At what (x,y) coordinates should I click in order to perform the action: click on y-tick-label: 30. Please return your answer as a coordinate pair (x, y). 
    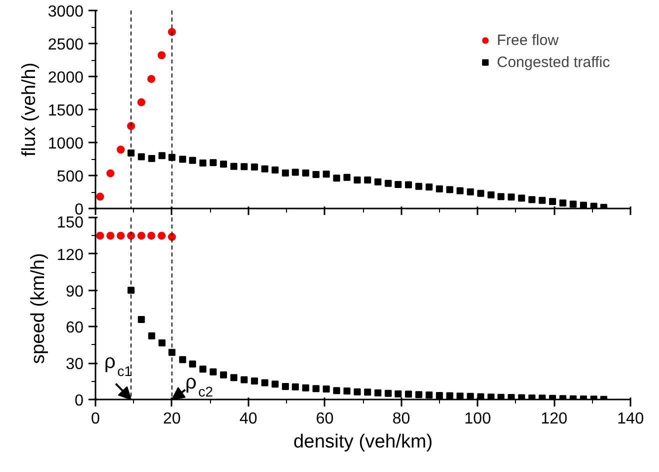
    Looking at the image, I should click on (75, 365).